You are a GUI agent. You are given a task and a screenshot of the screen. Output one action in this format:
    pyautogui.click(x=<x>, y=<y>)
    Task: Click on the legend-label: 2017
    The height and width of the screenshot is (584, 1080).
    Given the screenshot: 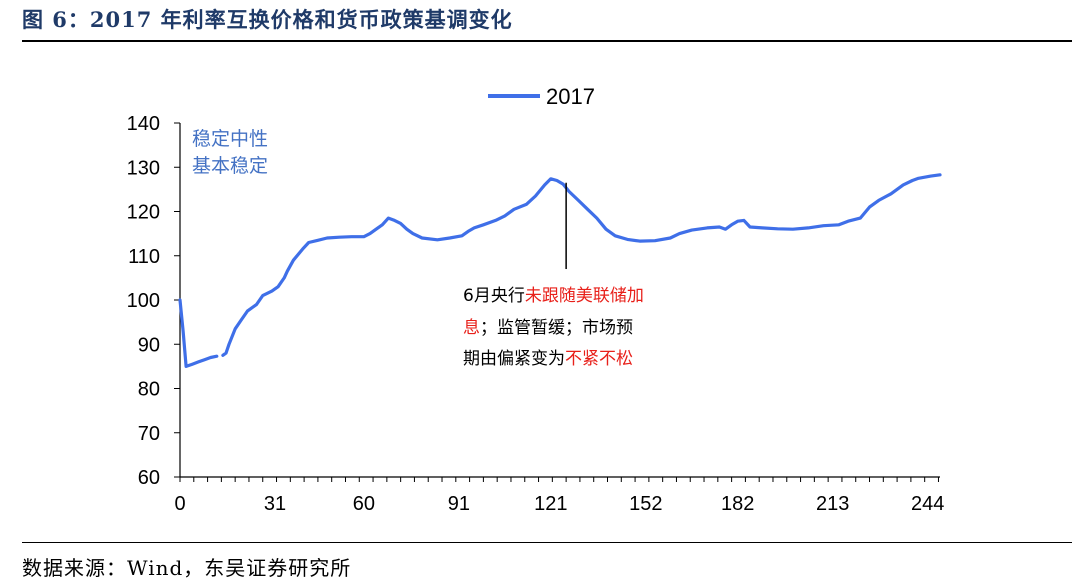 What is the action you would take?
    pyautogui.click(x=570, y=96)
    